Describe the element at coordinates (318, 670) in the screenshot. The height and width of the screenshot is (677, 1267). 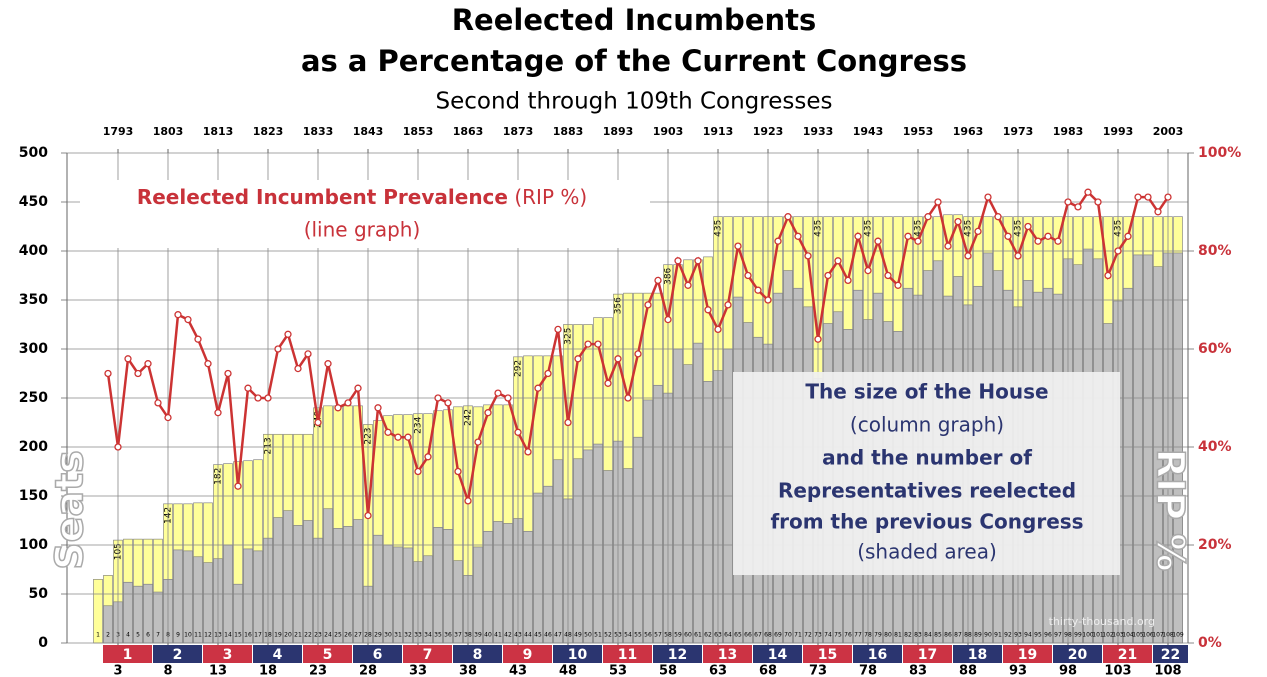
I see `x-tick-label: 23` at that location.